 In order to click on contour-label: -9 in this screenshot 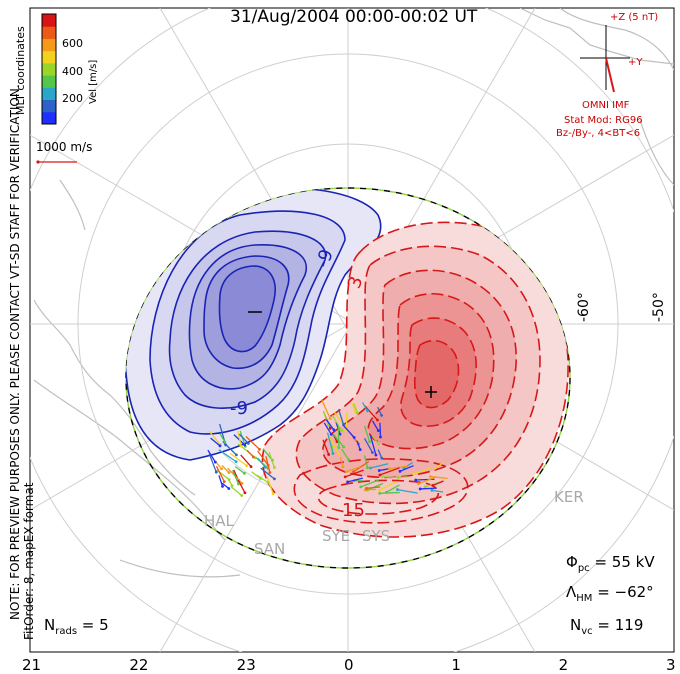, I will do `click(239, 408)`.